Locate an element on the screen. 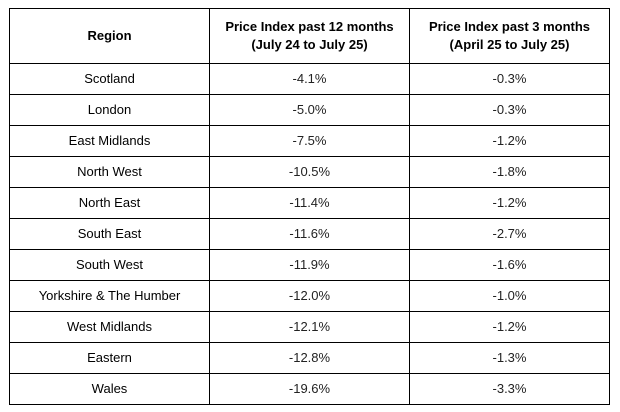 This screenshot has height=412, width=620. price-12m-cell: -11.4% is located at coordinates (309, 203).